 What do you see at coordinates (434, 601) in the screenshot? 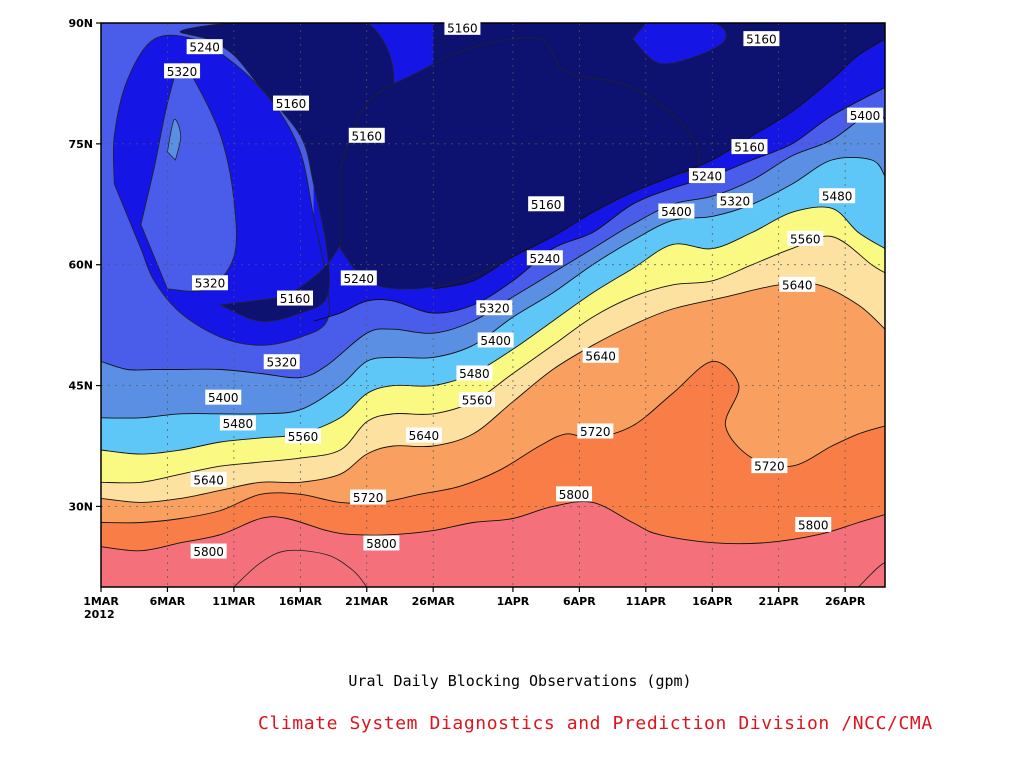
I see `x-tick-label: 26MAR` at bounding box center [434, 601].